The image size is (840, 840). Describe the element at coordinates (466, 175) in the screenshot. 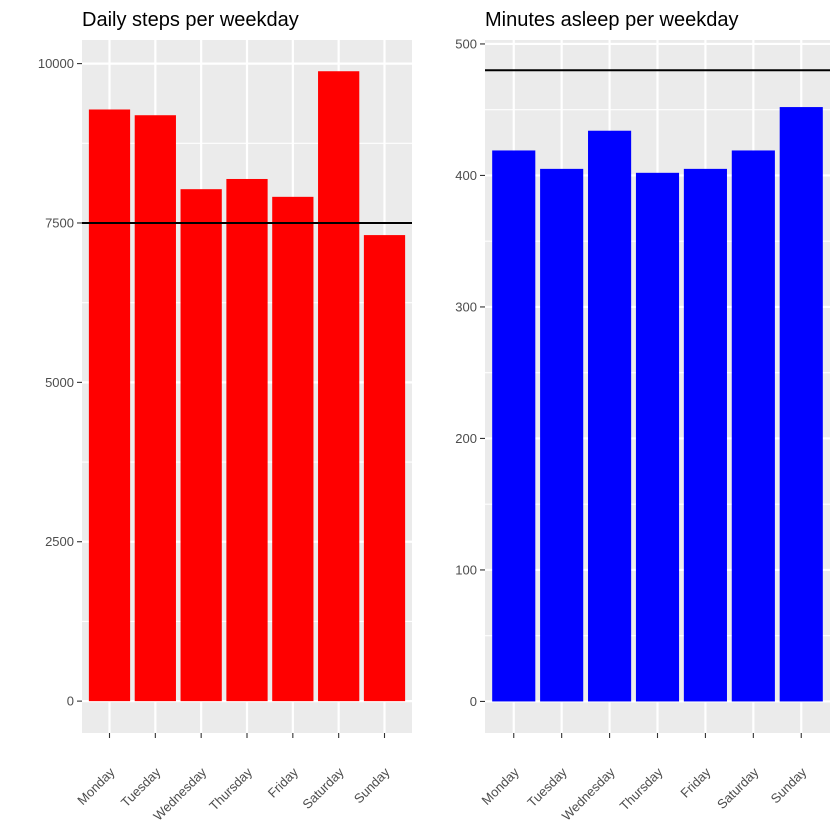

I see `y-tick-label: 400` at that location.